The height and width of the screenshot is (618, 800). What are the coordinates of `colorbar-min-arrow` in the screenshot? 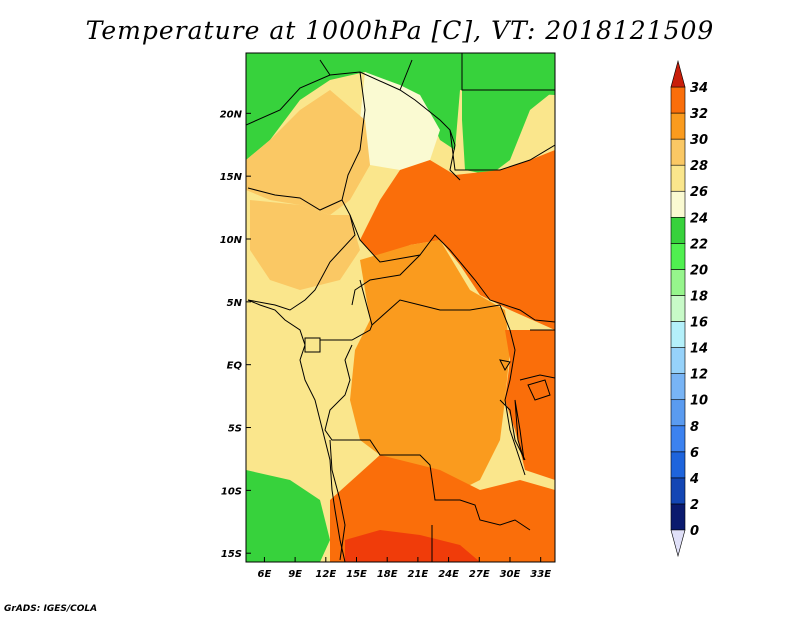 It's located at (678, 543).